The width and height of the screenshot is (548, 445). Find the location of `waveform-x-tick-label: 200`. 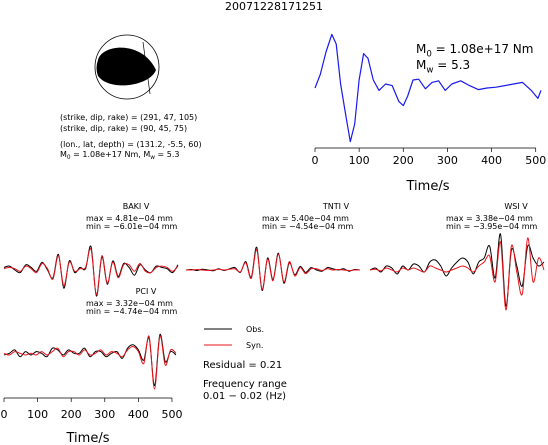

waveform-x-tick-label: 200 is located at coordinates (71, 414).